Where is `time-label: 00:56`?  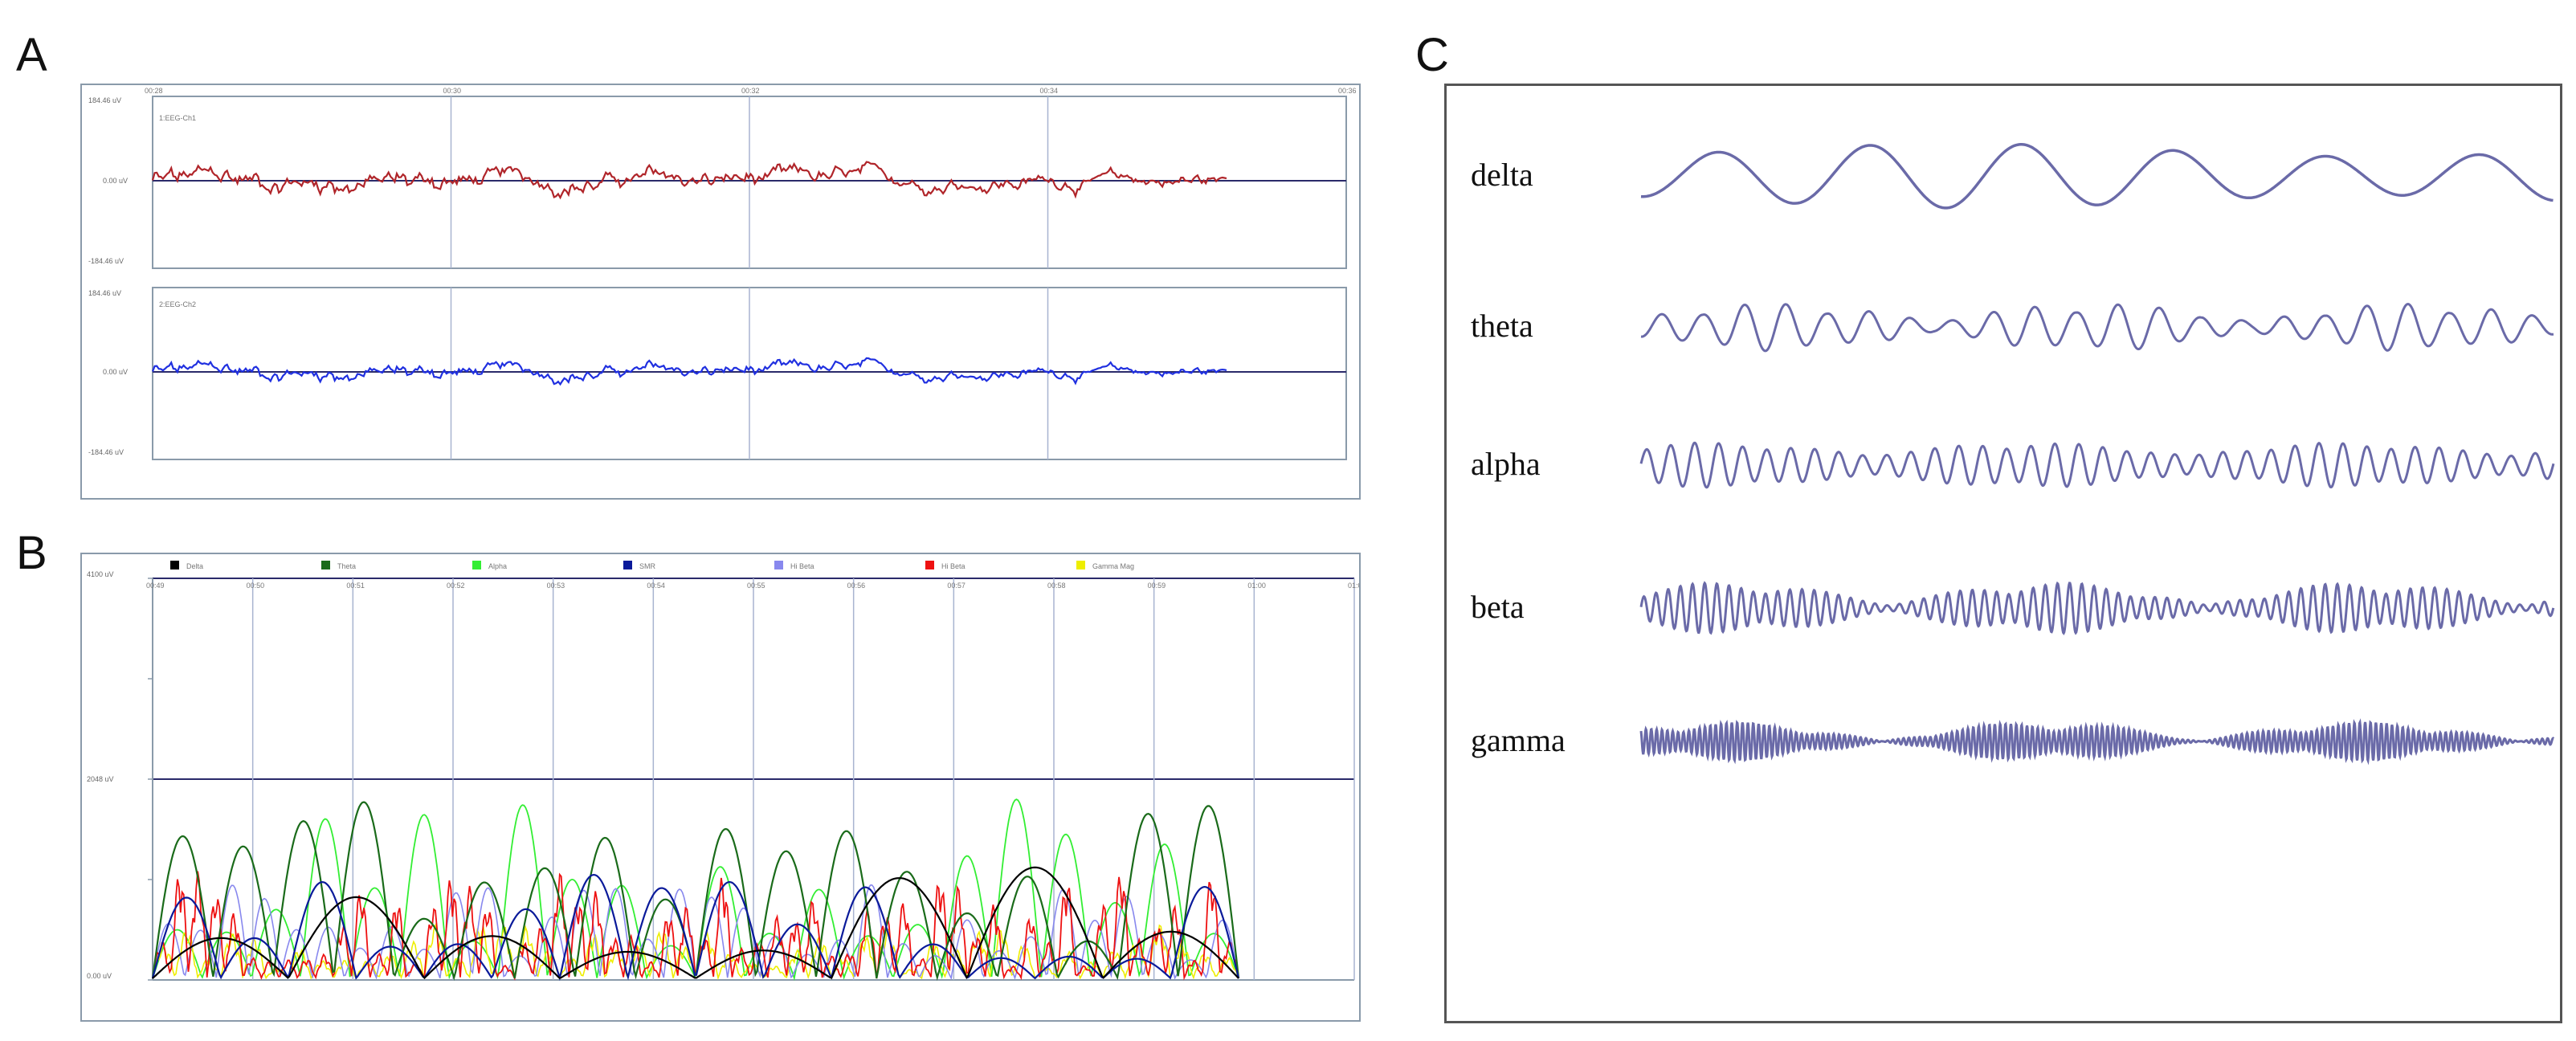
time-label: 00:56 is located at coordinates (856, 586).